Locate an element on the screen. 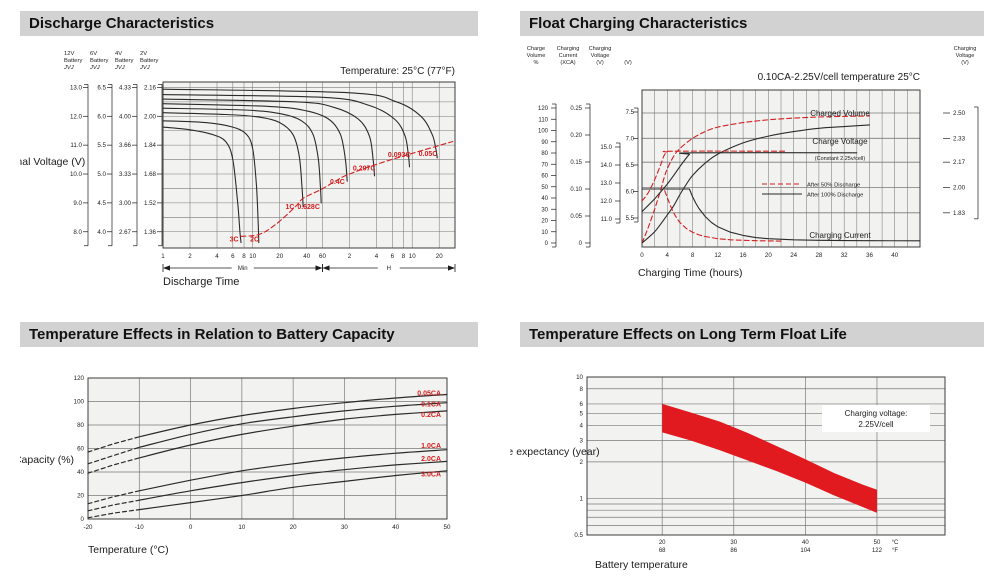  y-tick-label: 0 is located at coordinates (83, 519).